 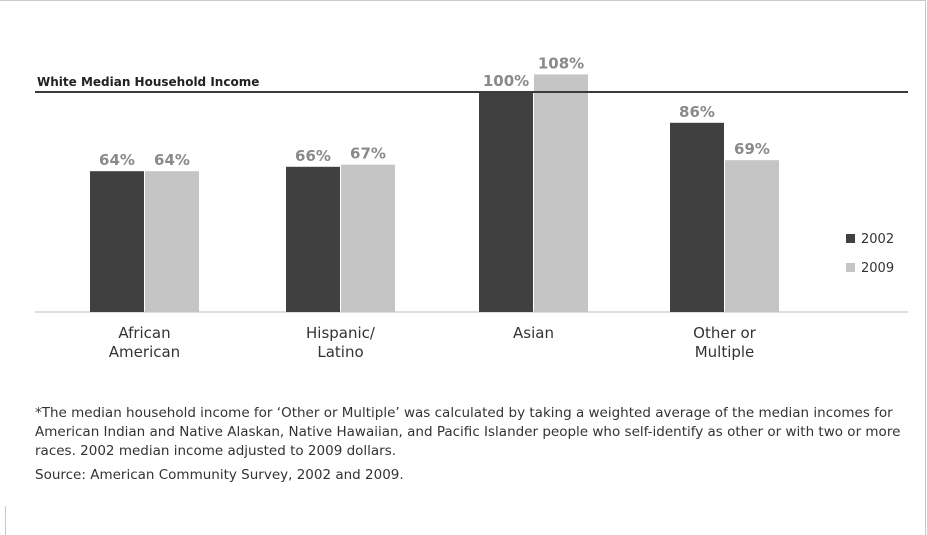 What do you see at coordinates (752, 149) in the screenshot?
I see `data-label-2009-3: 69%` at bounding box center [752, 149].